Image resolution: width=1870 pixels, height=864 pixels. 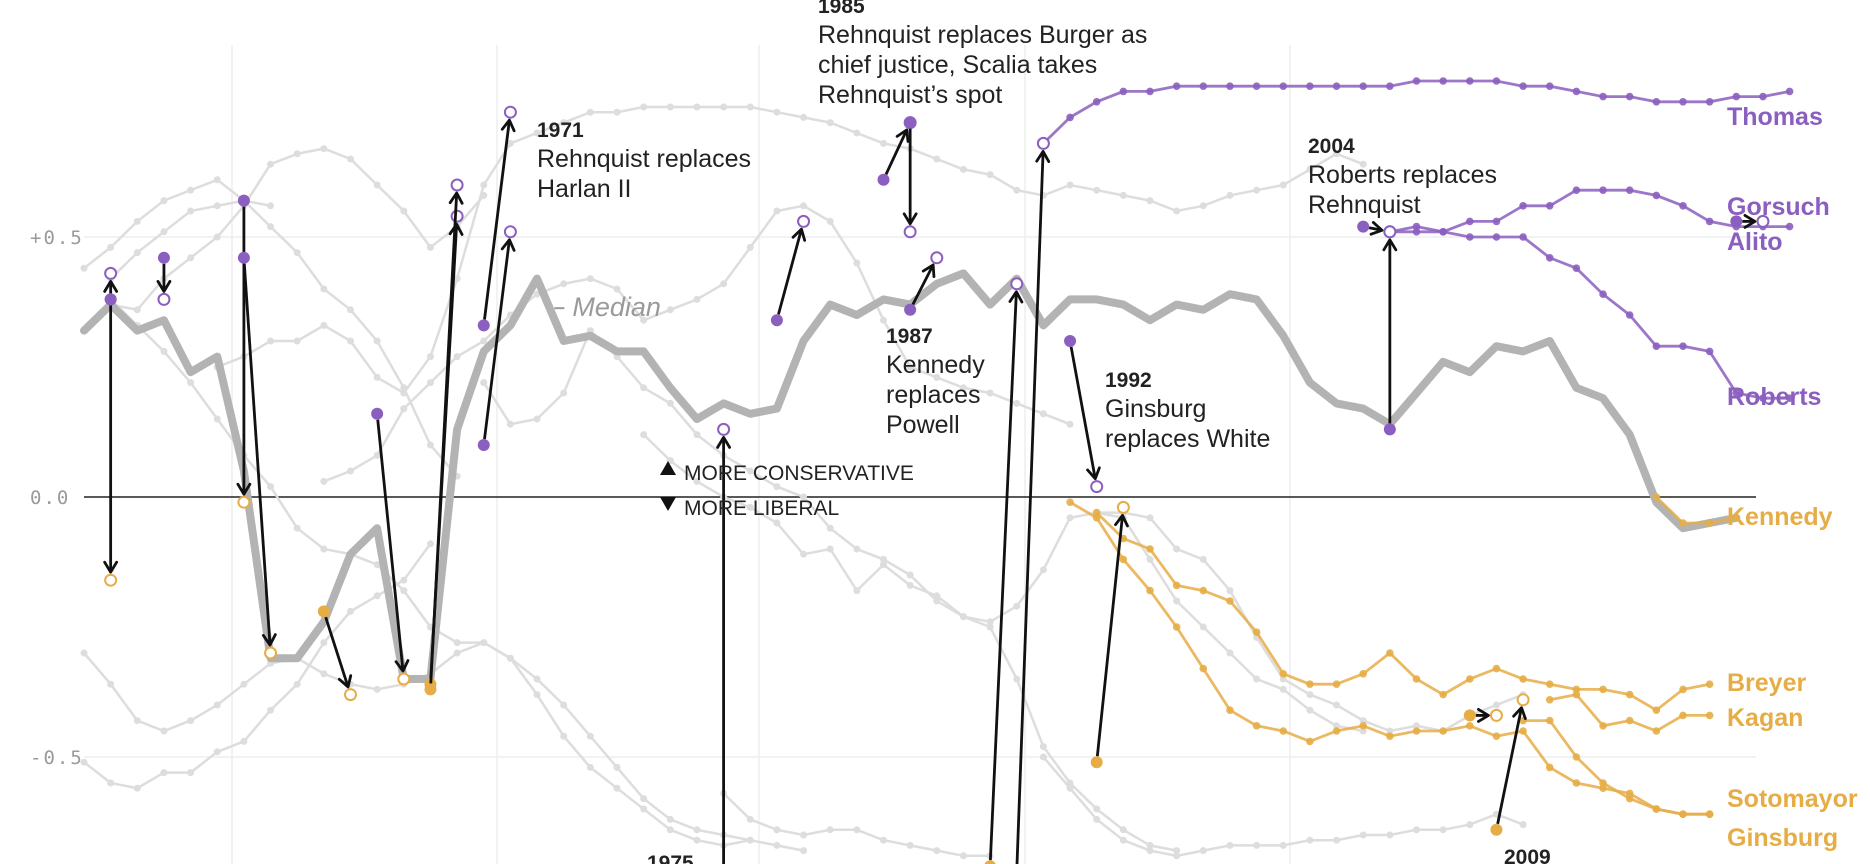 What do you see at coordinates (935, 365) in the screenshot?
I see `annotation-text: Kennedy` at bounding box center [935, 365].